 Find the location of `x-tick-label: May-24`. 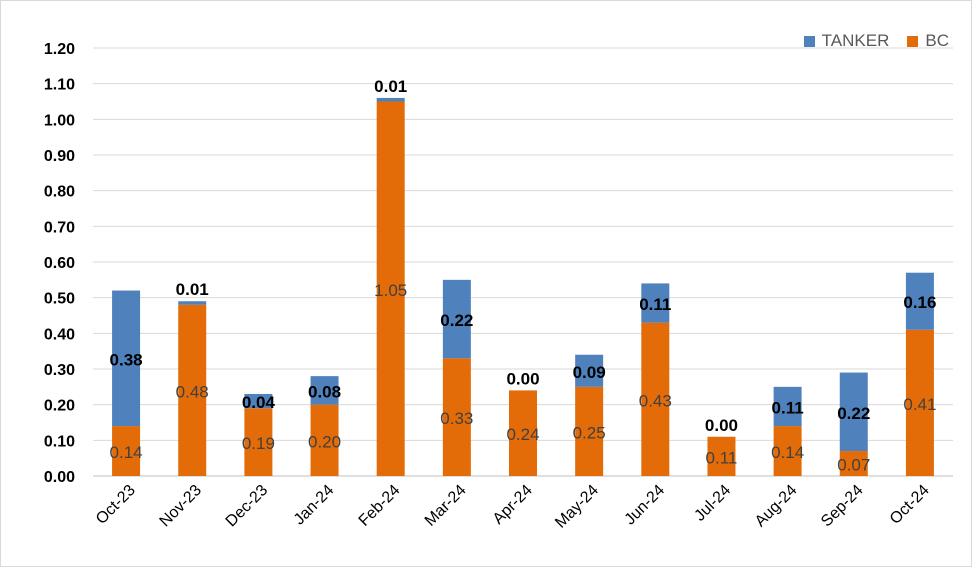

x-tick-label: May-24 is located at coordinates (577, 507).